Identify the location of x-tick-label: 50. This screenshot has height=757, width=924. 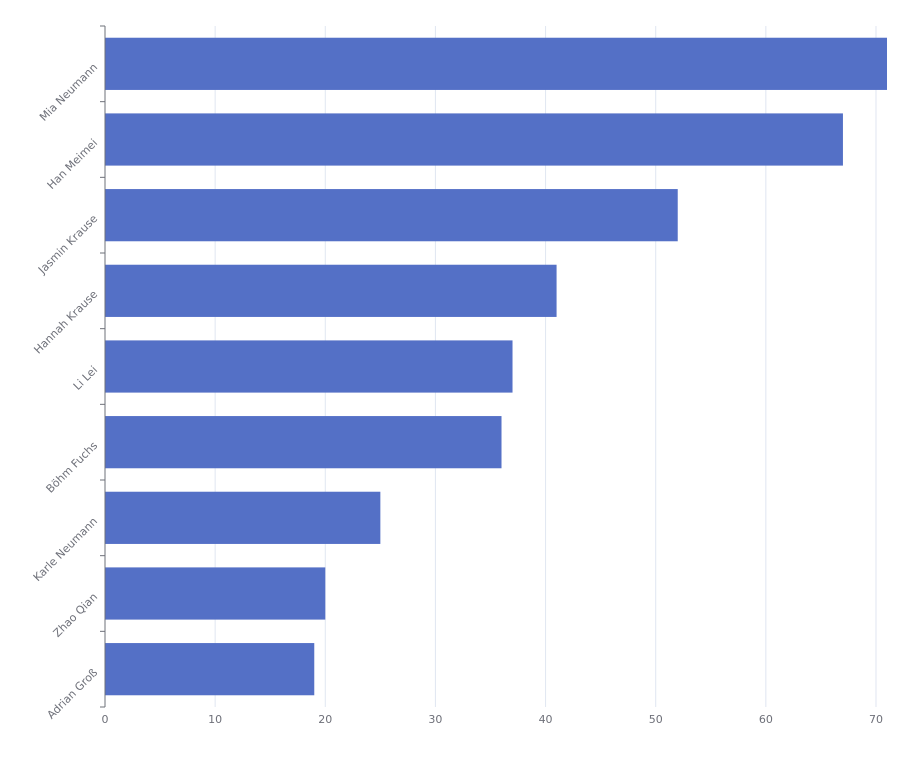
(656, 719).